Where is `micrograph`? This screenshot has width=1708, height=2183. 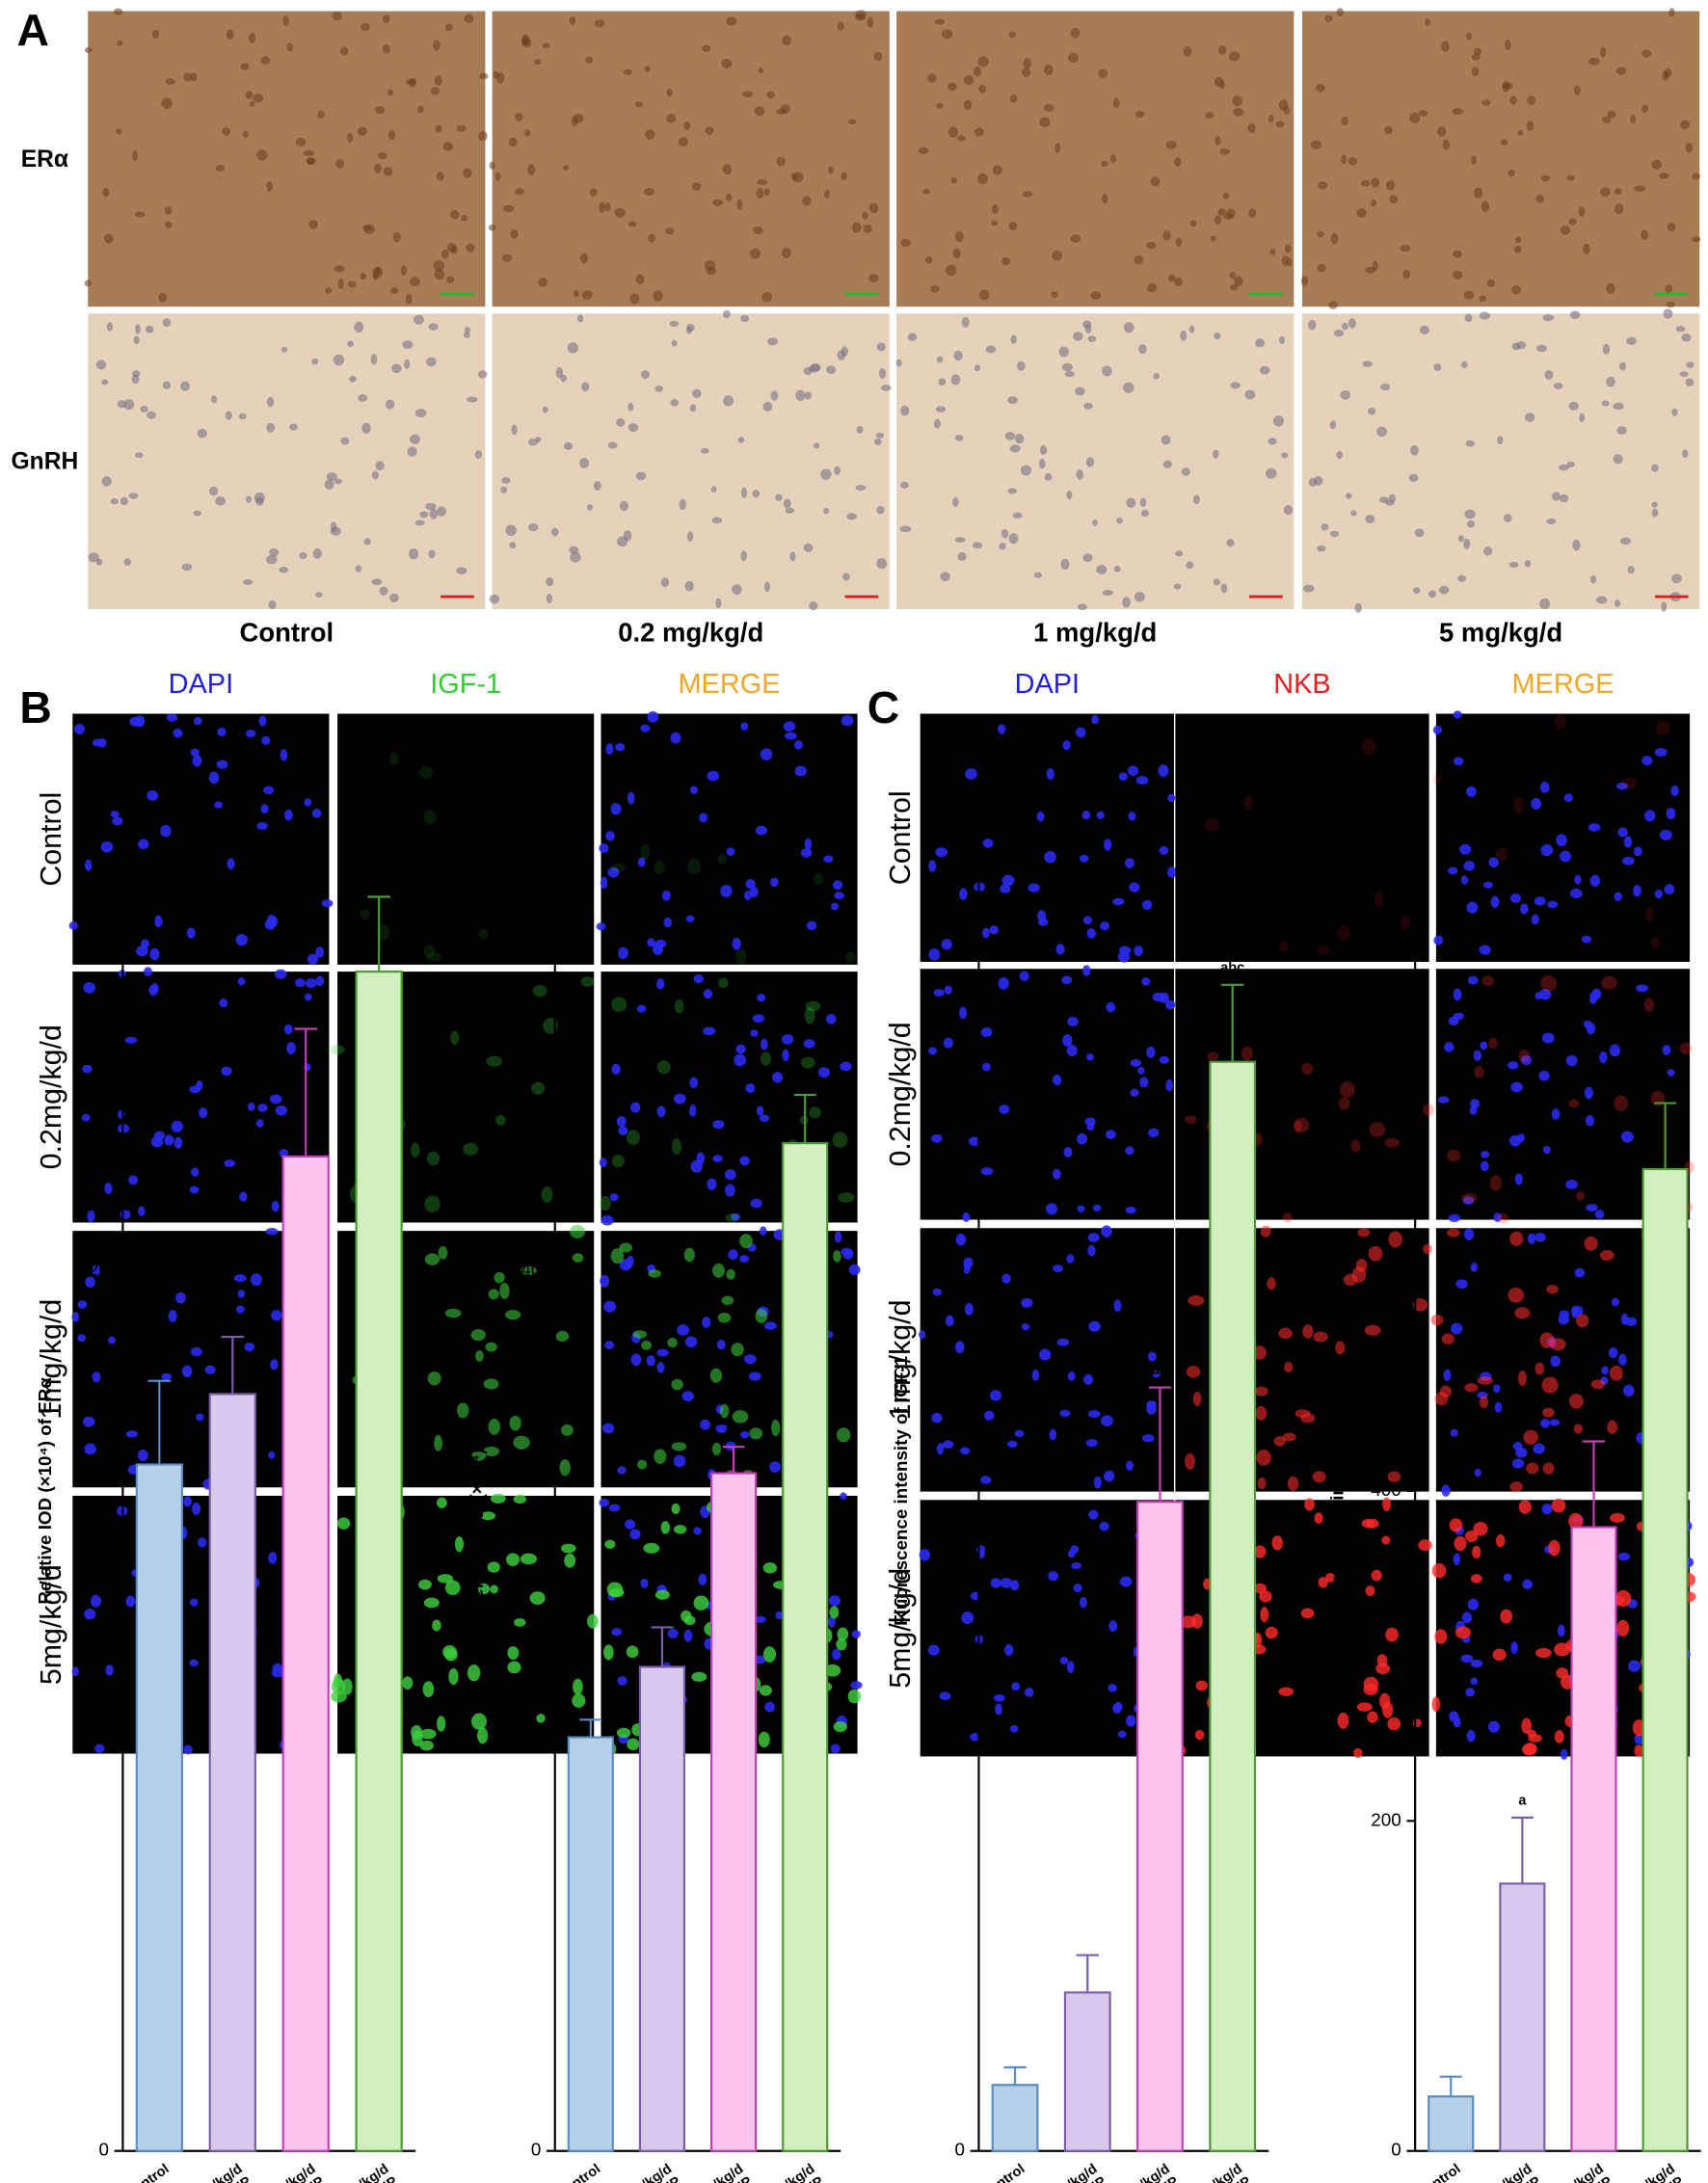 micrograph is located at coordinates (201, 839).